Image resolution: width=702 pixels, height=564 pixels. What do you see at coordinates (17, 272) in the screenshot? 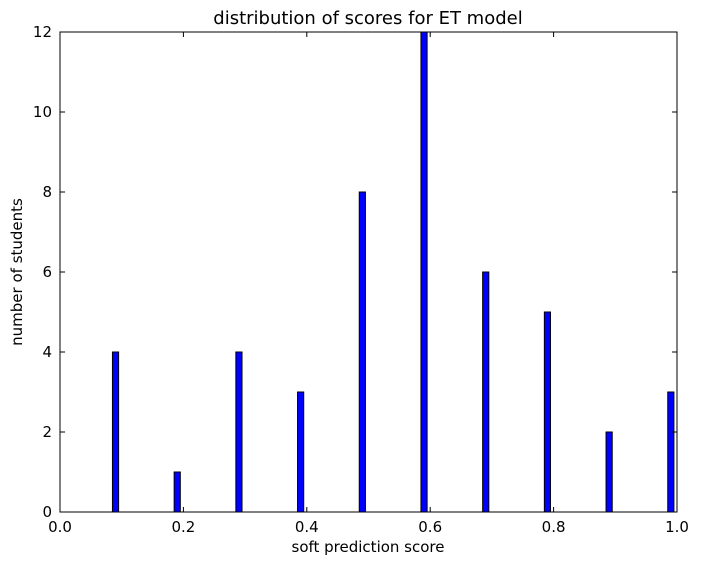
I see `y-axis-label: number of students` at bounding box center [17, 272].